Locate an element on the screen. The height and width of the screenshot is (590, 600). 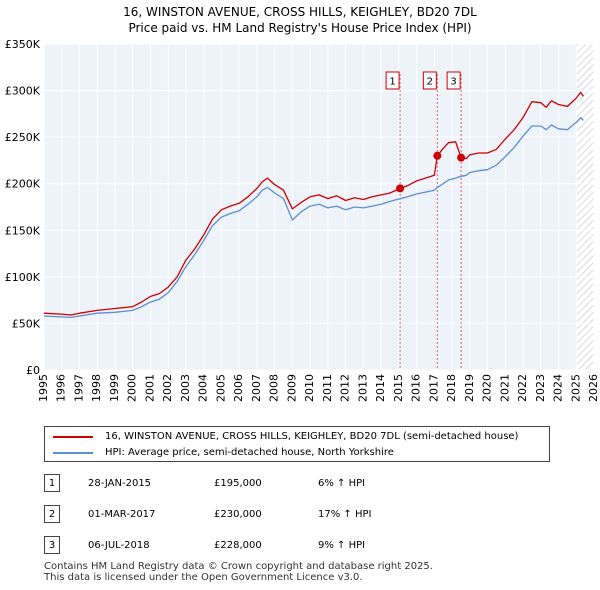
transaction-hpi-diff: 17% ↑ HPI is located at coordinates (345, 514).